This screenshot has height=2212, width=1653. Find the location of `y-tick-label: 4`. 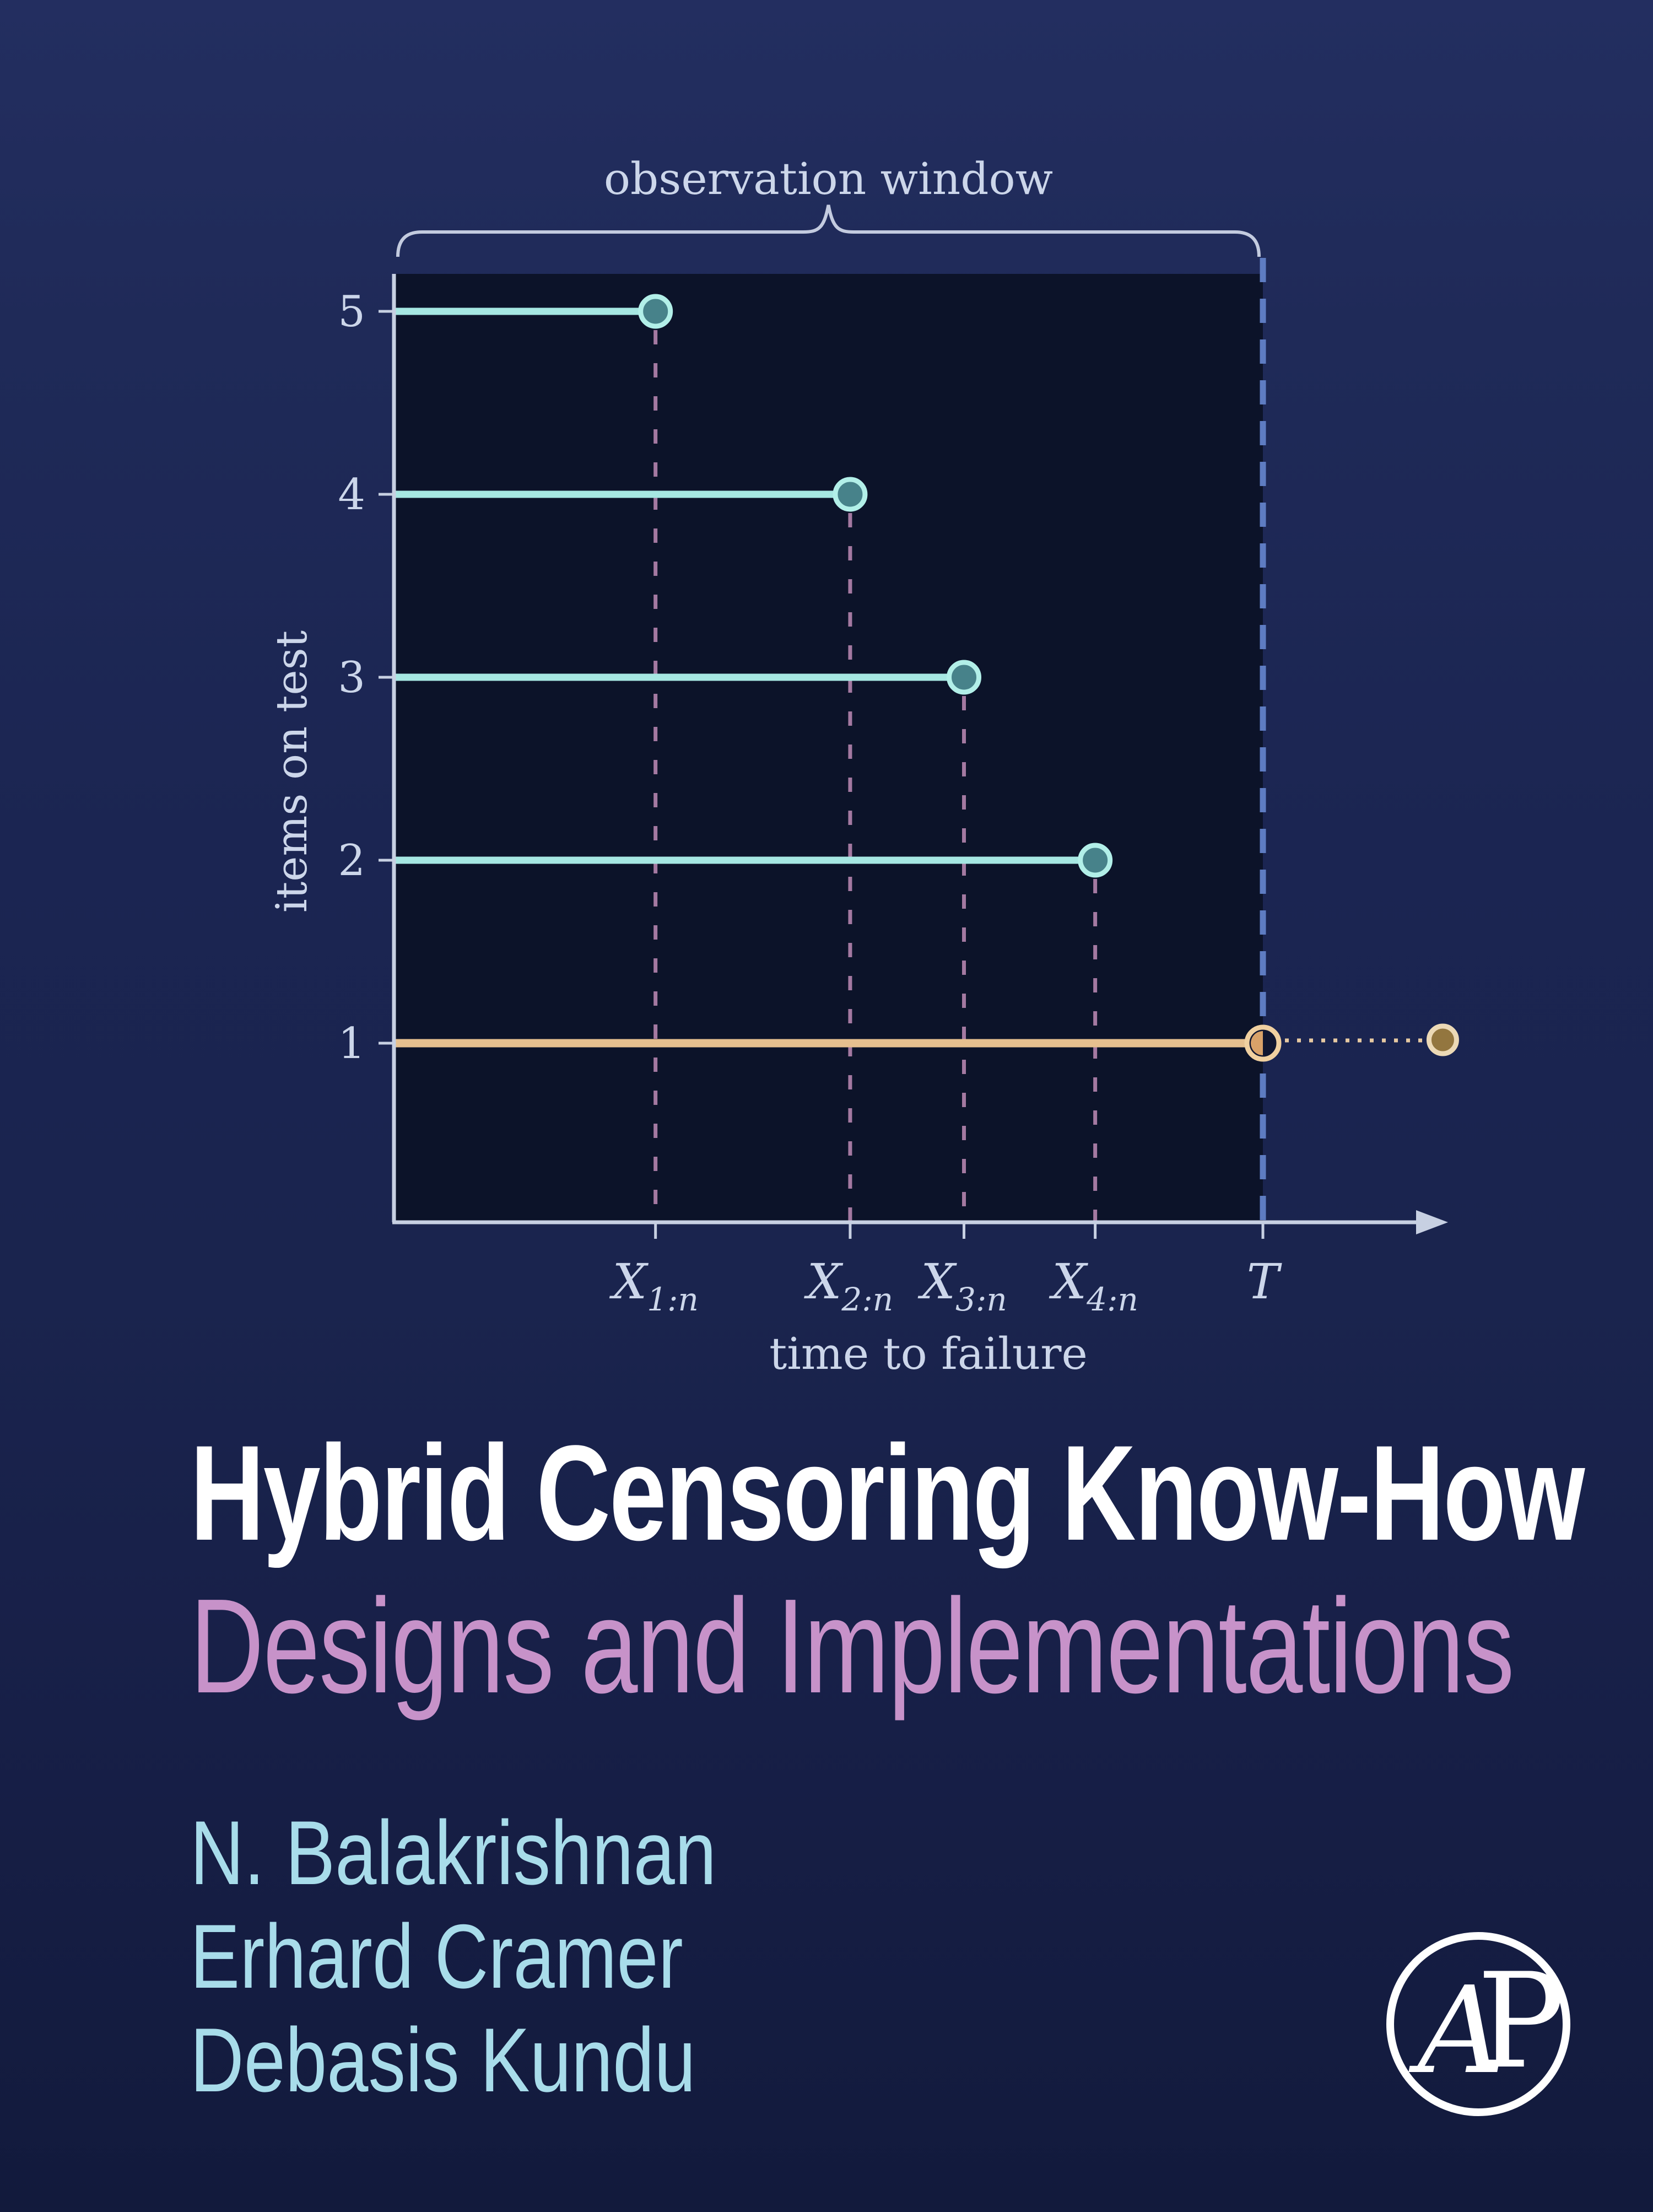

y-tick-label: 4 is located at coordinates (351, 495).